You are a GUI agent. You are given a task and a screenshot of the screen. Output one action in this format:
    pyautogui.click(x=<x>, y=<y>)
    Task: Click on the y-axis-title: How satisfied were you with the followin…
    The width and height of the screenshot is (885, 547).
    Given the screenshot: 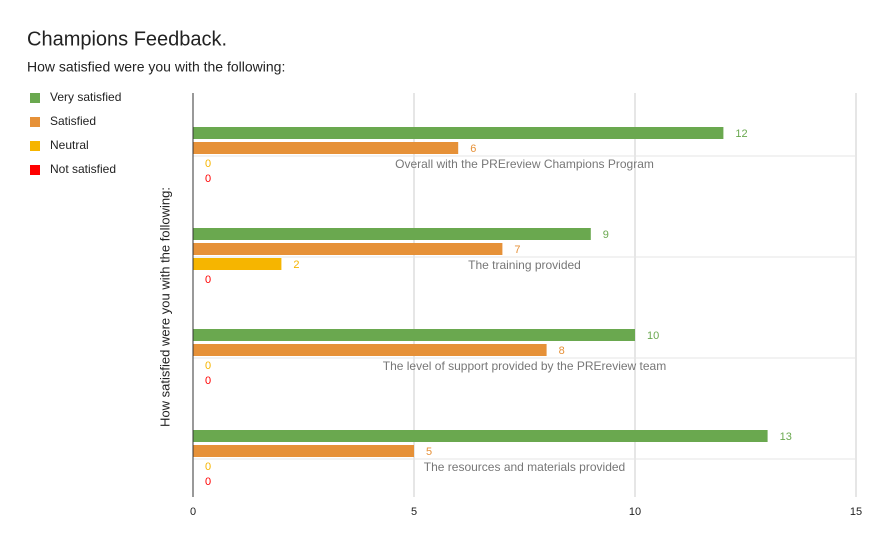 What is the action you would take?
    pyautogui.click(x=164, y=307)
    